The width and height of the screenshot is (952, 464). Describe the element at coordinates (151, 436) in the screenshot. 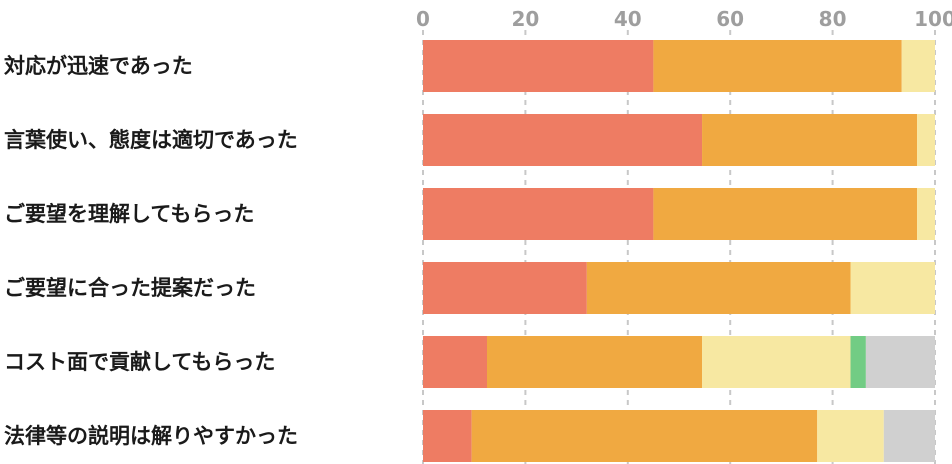

I see `category-label: 法律等の説明は解りやすかった` at that location.